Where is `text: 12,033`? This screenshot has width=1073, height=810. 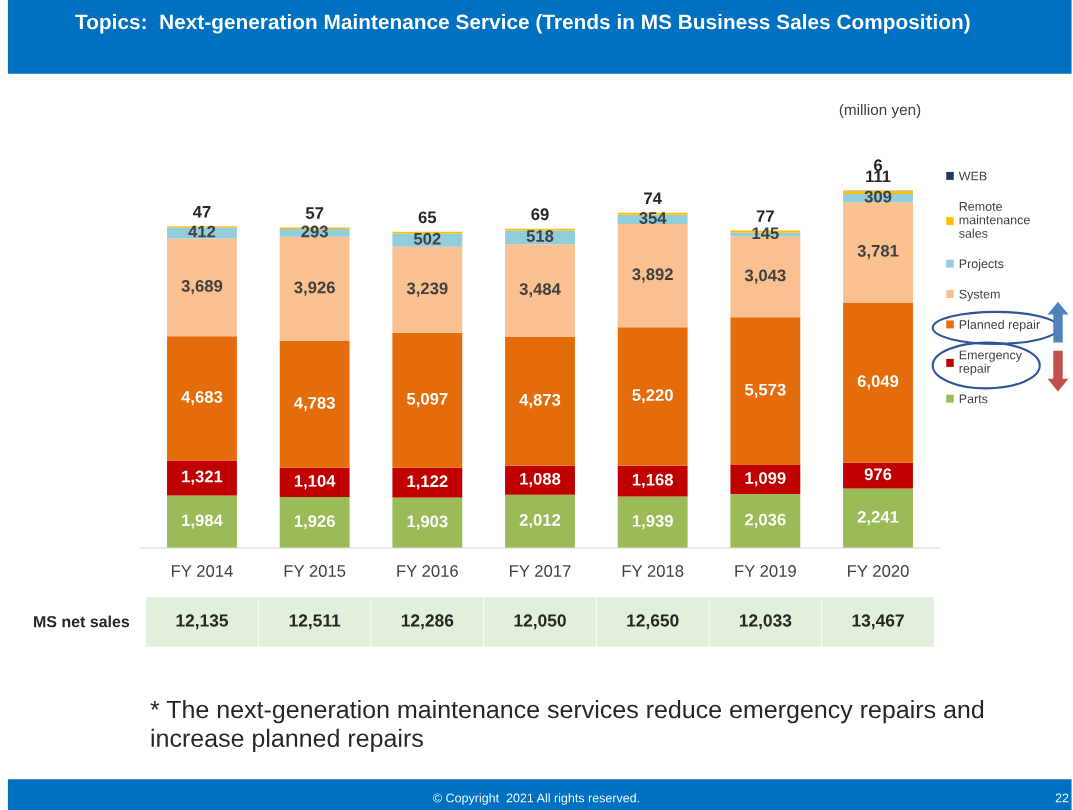 text: 12,033 is located at coordinates (765, 622).